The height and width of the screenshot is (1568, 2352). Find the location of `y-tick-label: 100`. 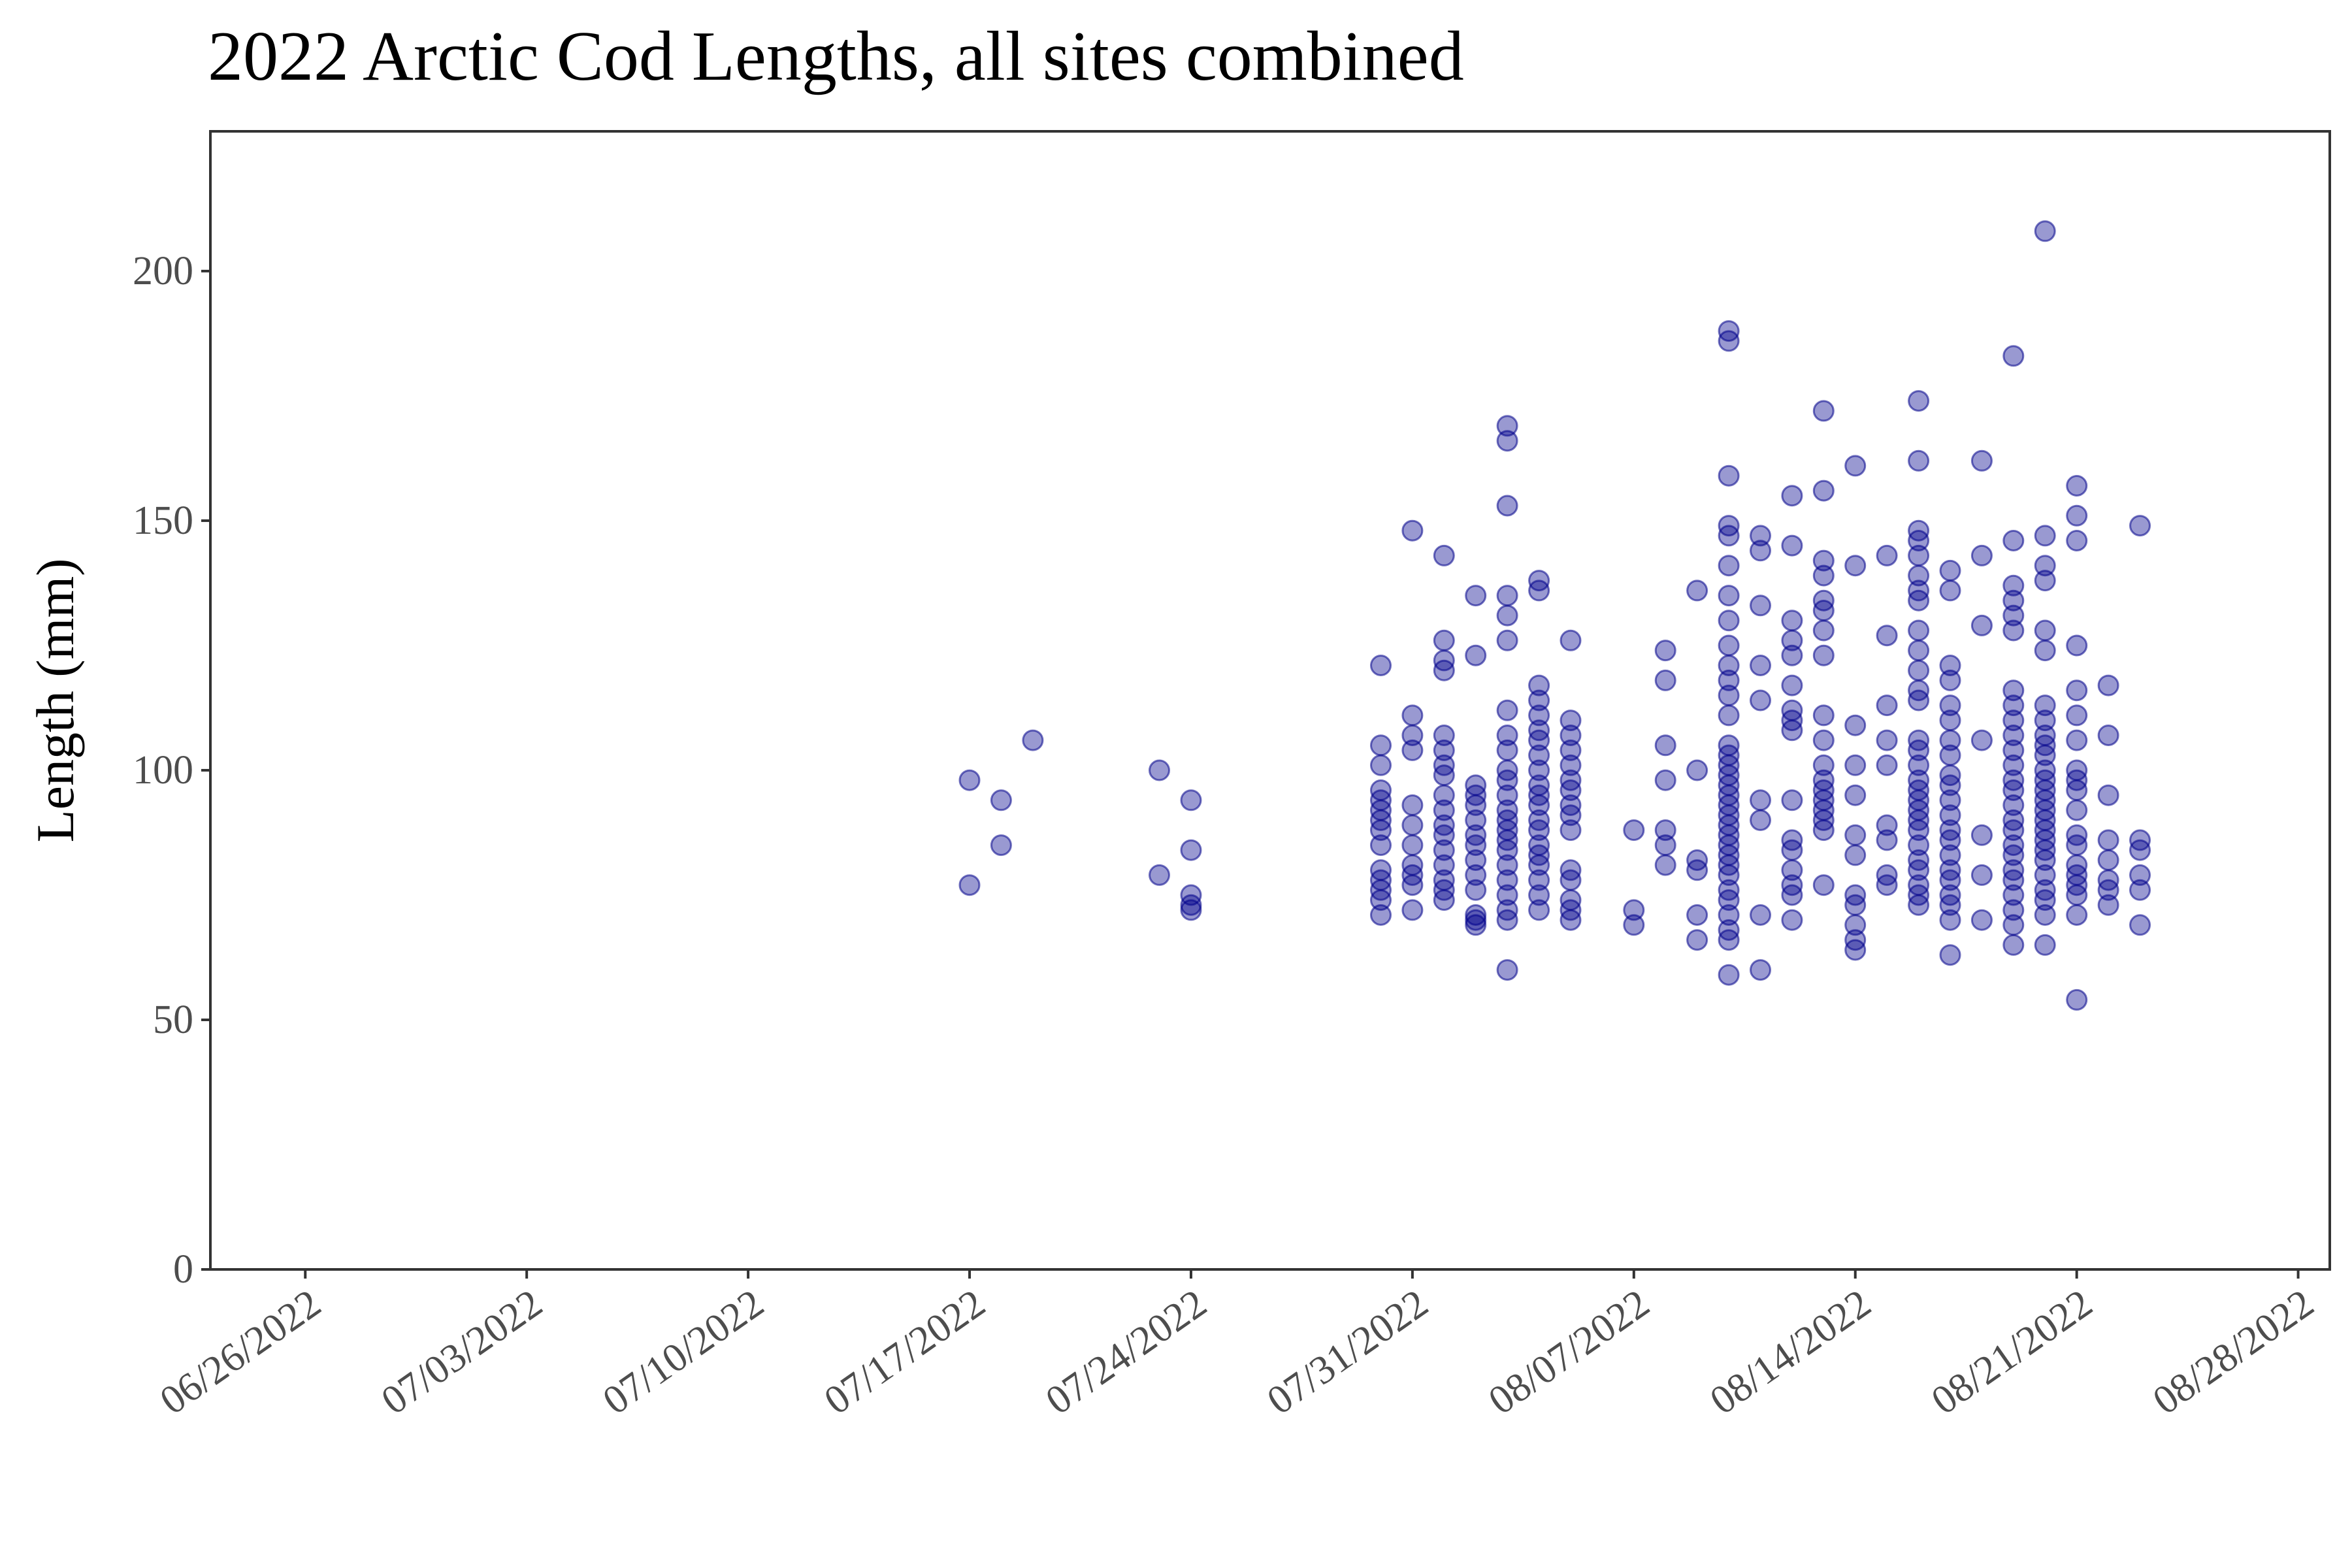

y-tick-label: 100 is located at coordinates (163, 770).